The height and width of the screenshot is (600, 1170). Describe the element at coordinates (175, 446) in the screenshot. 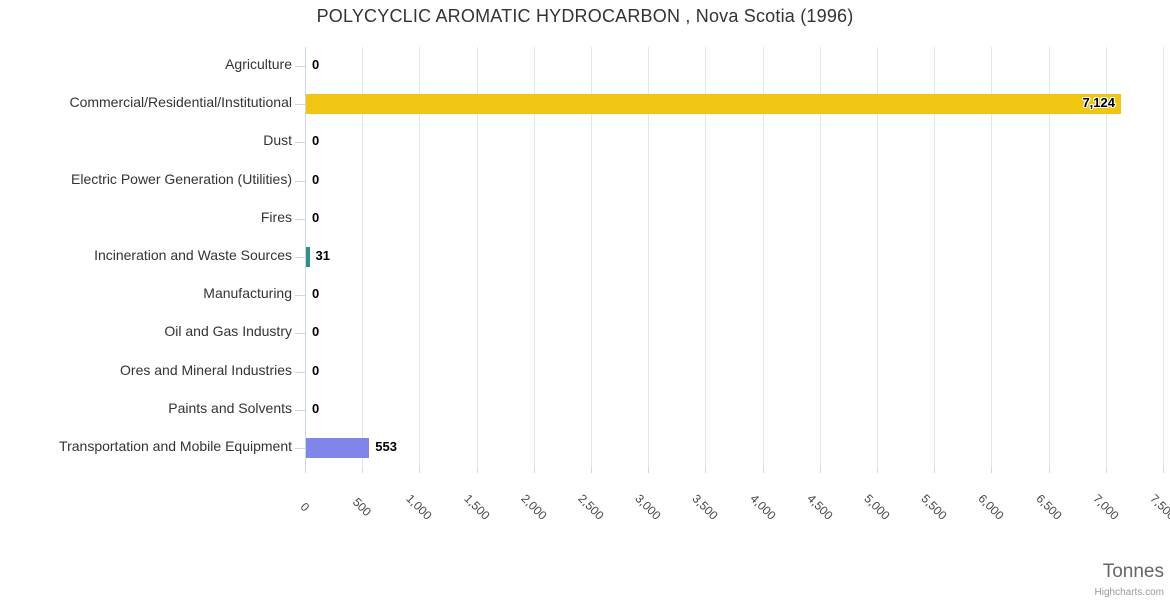

I see `category-label: Transportation and Mobile Equipment` at that location.